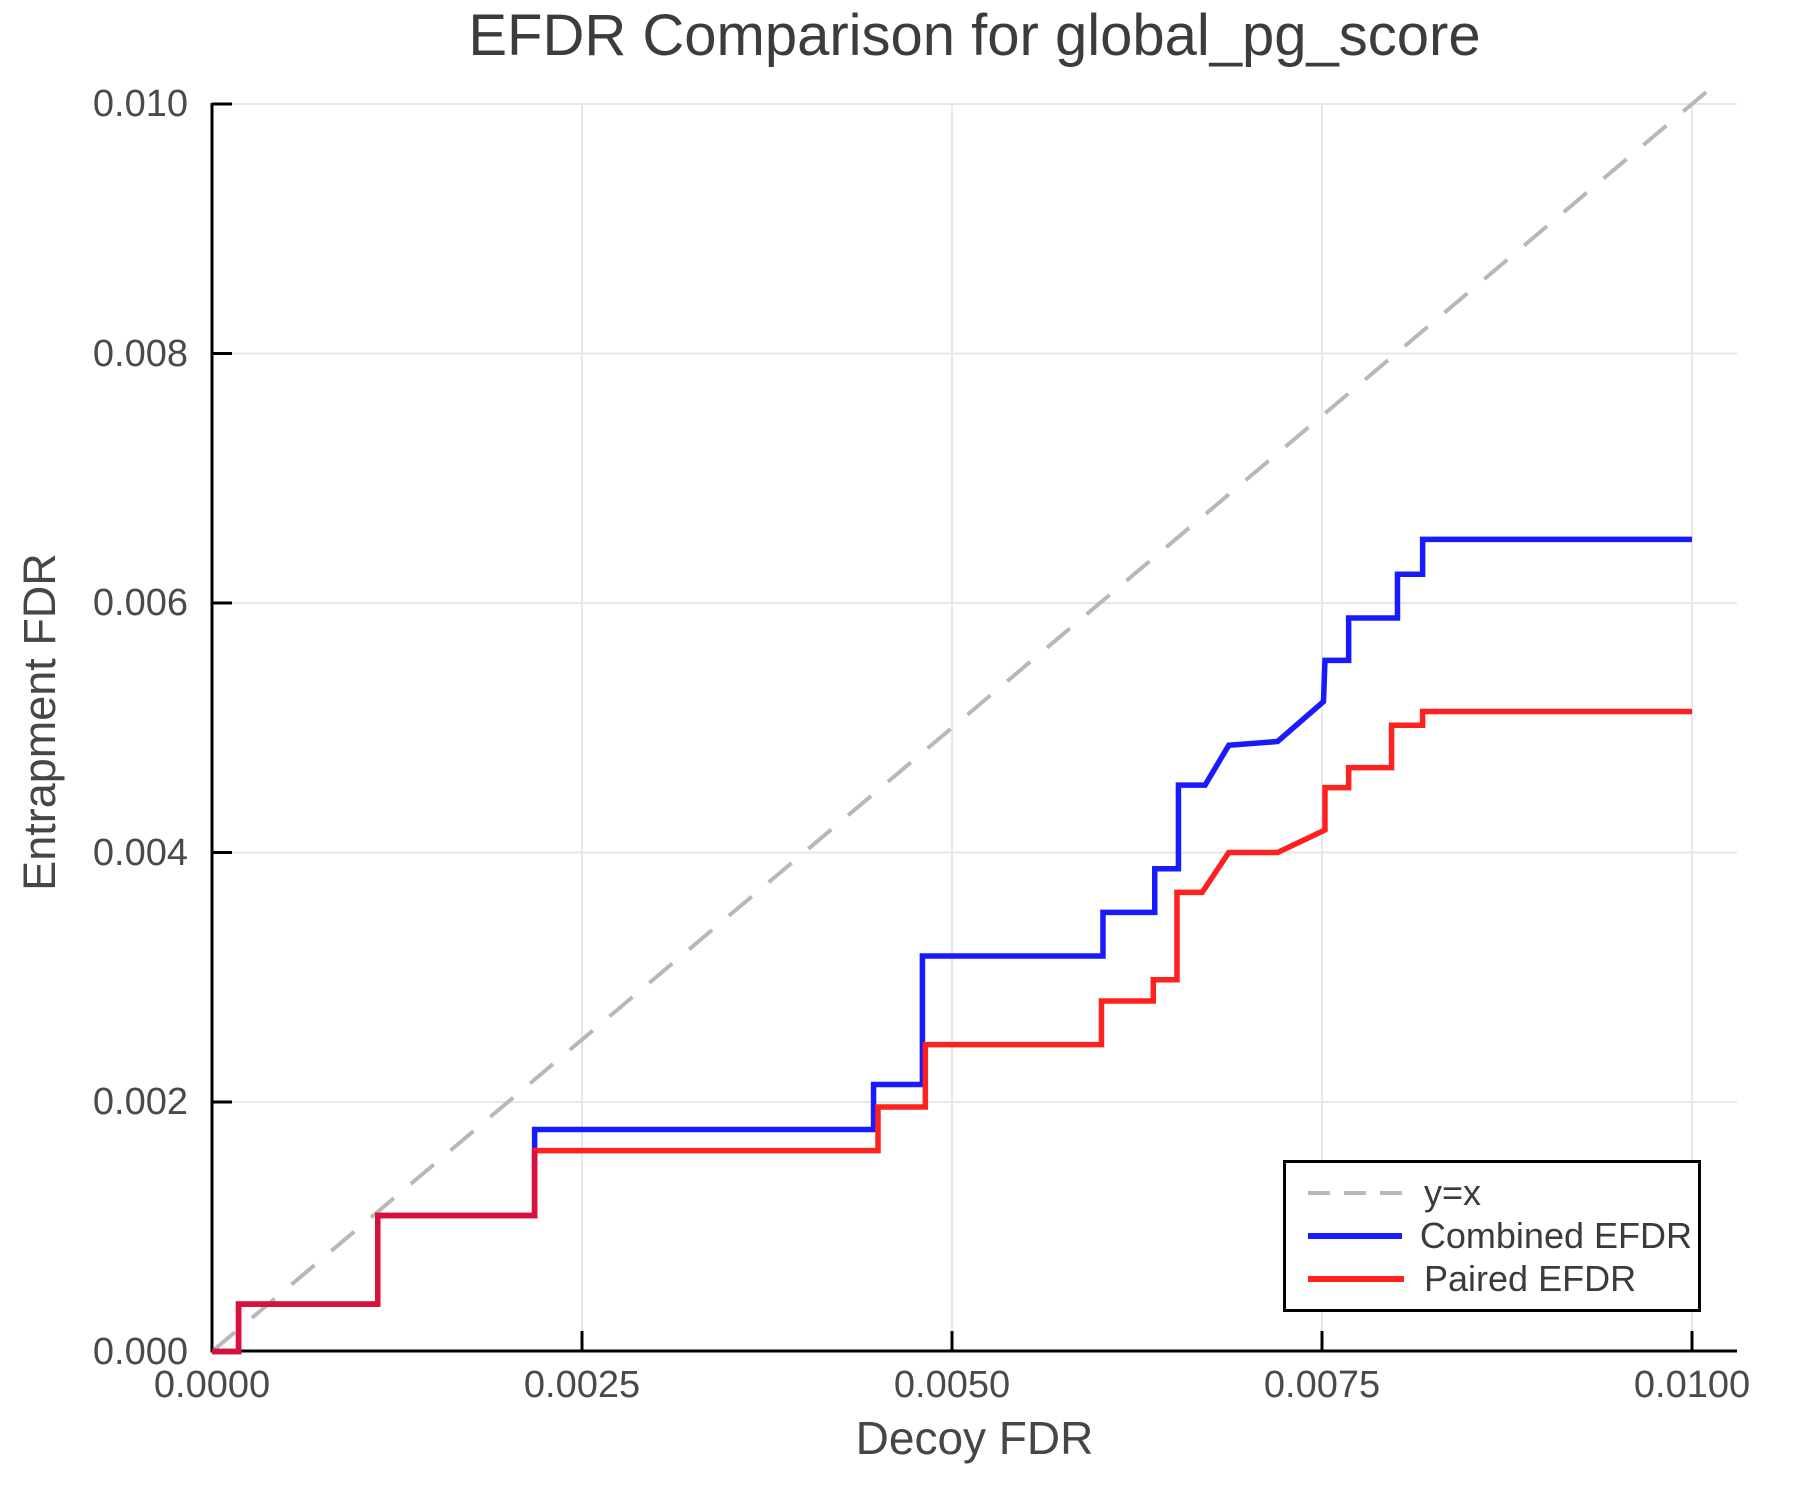 Image resolution: width=1800 pixels, height=1500 pixels. I want to click on x-tick-label: 0.0025, so click(582, 1385).